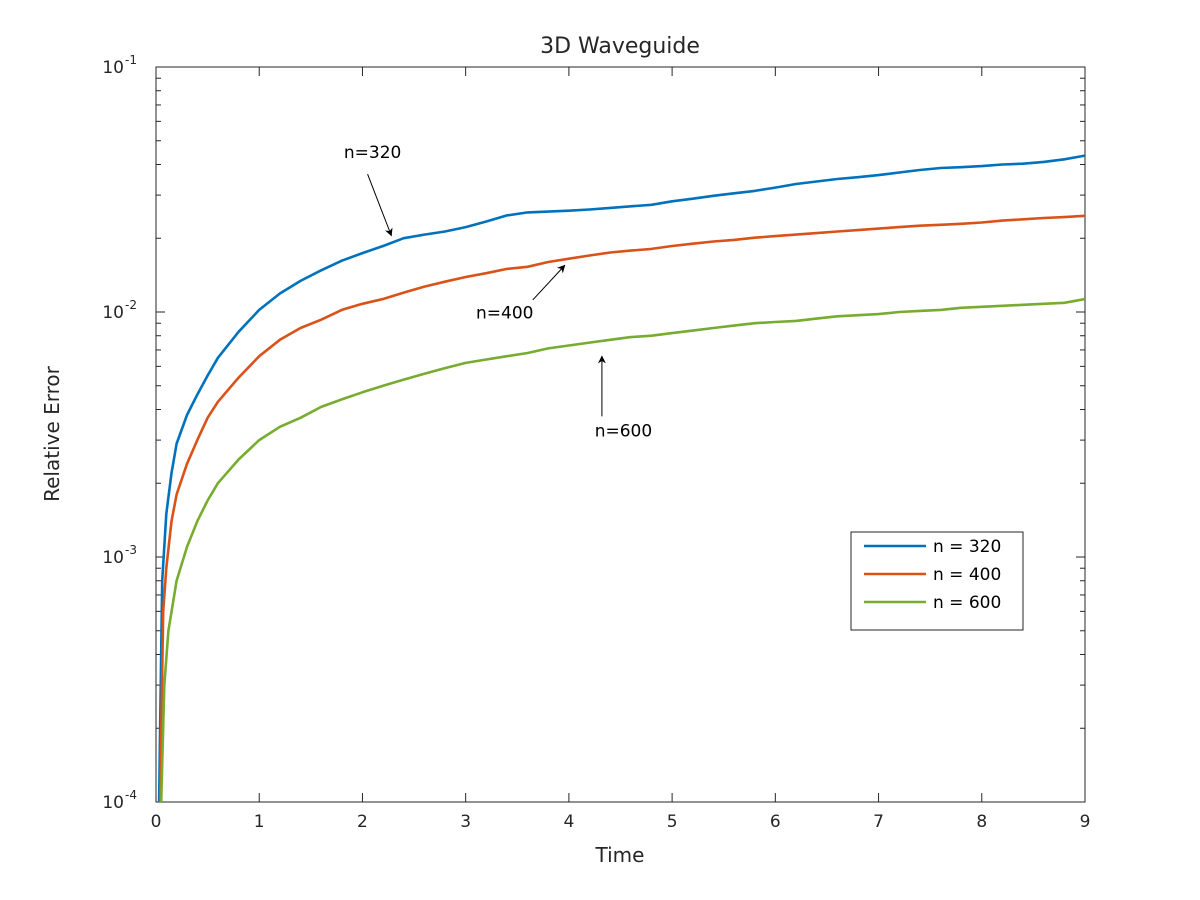 The width and height of the screenshot is (1200, 900). Describe the element at coordinates (967, 575) in the screenshot. I see `legend-label: n = 400` at that location.